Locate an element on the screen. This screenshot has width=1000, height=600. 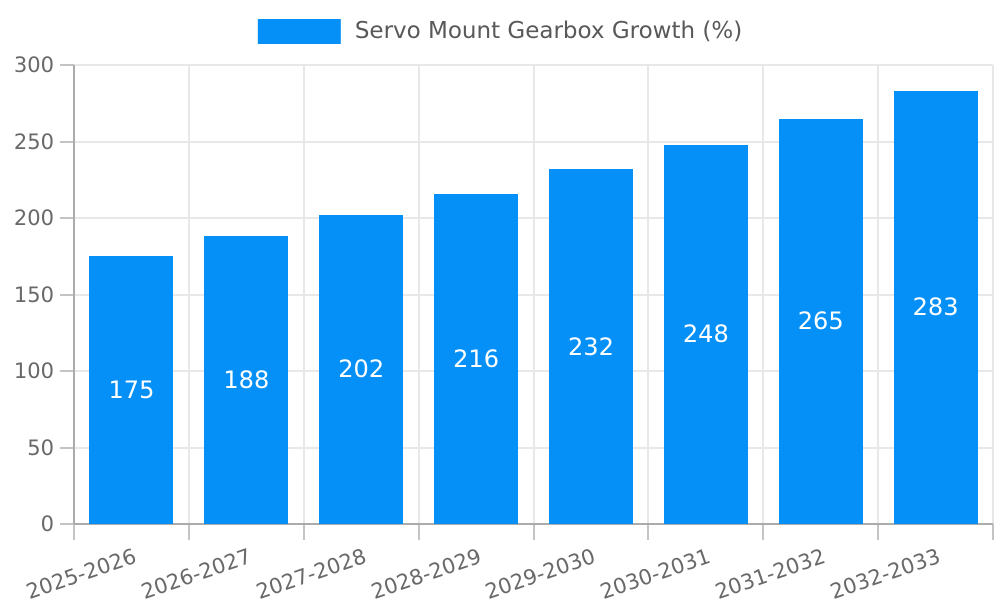
bar: 232 is located at coordinates (590, 346).